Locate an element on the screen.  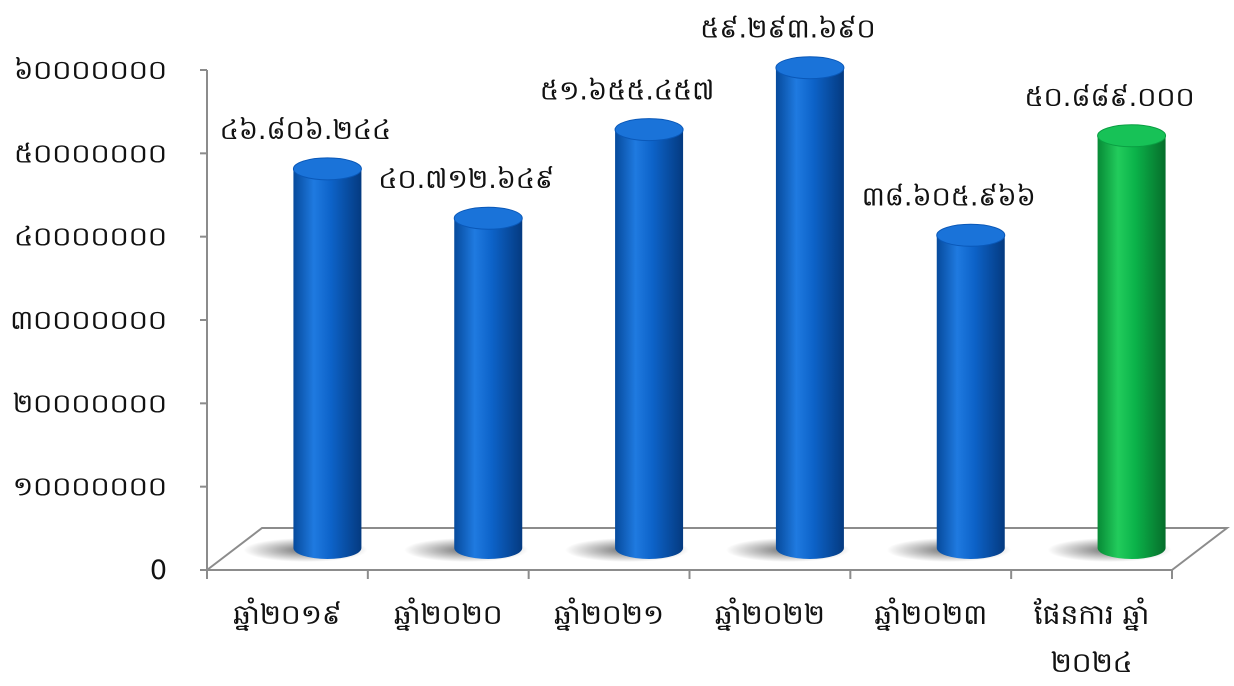
y-tick-label: 0 is located at coordinates (158, 570).